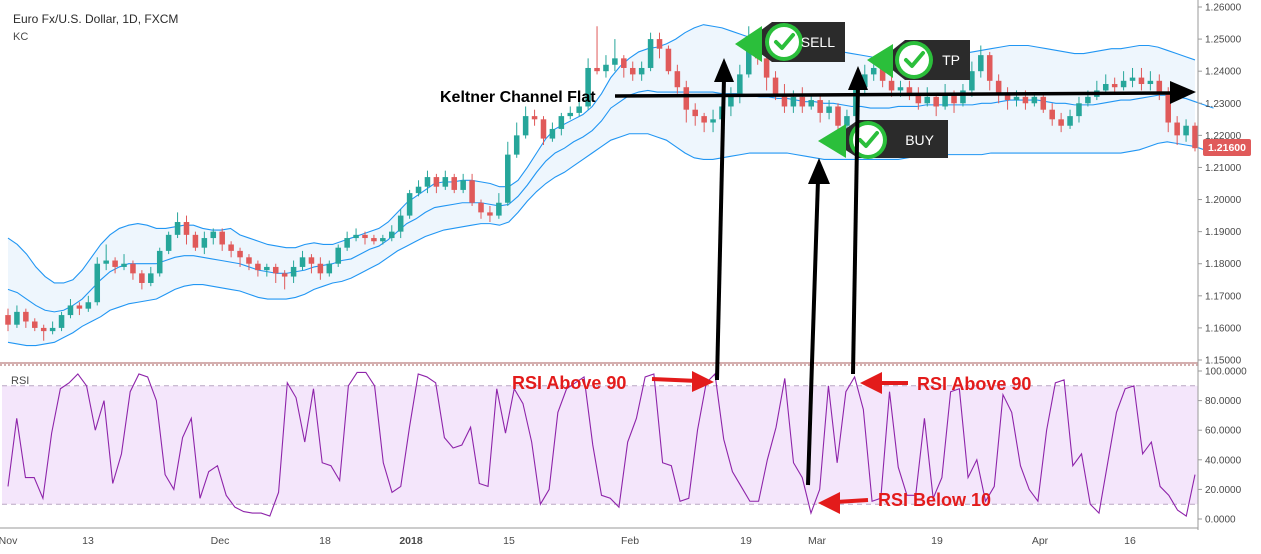 The image size is (1261, 554). What do you see at coordinates (746, 541) in the screenshot?
I see `date-tick-label: 19` at bounding box center [746, 541].